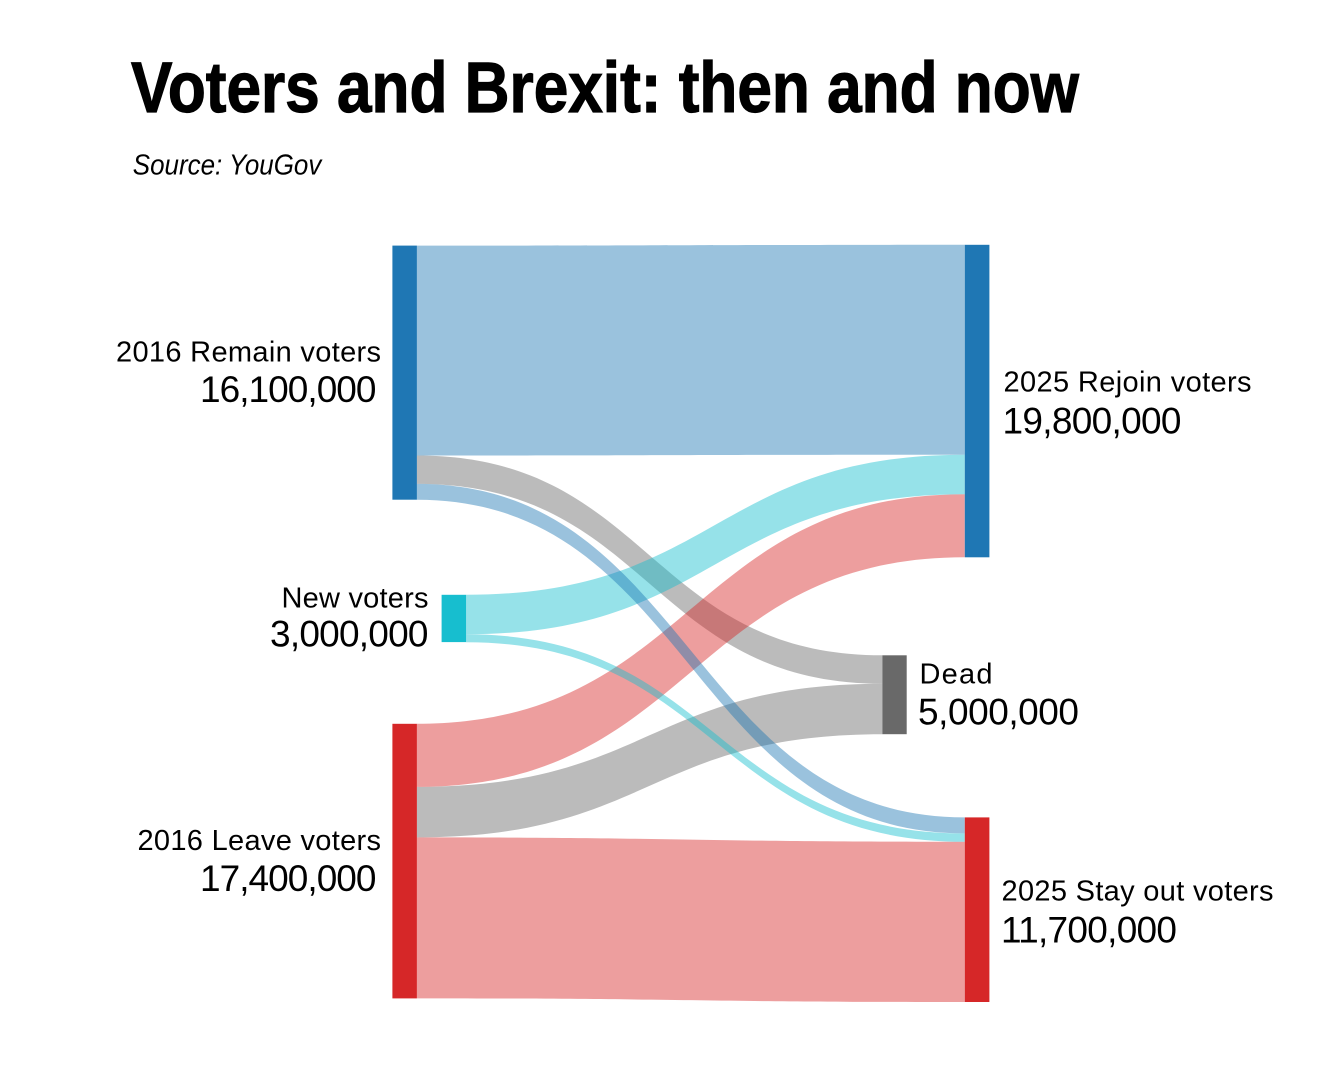 The width and height of the screenshot is (1330, 1074). Describe the element at coordinates (260, 841) in the screenshot. I see `svg-text: 2016 Leave voters` at that location.